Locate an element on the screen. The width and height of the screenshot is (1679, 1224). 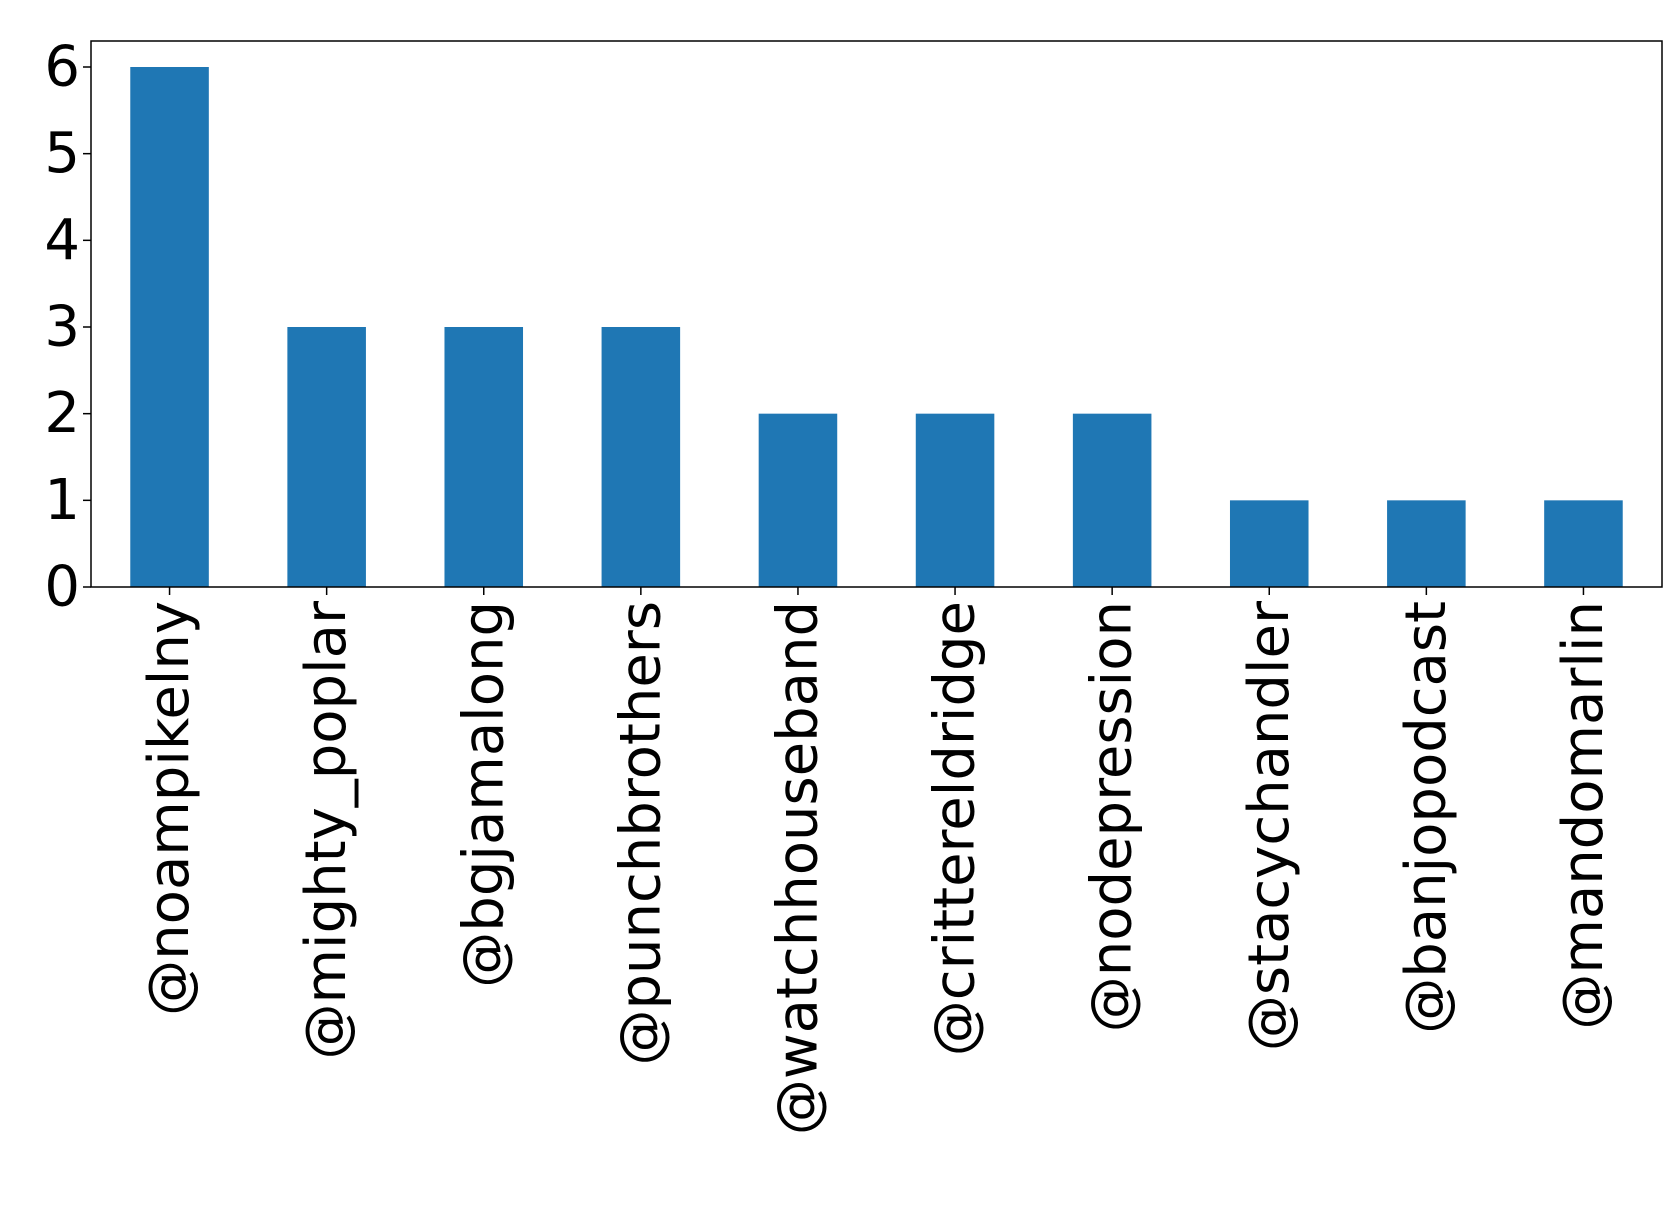
y-tick-label: 5 is located at coordinates (62, 153).